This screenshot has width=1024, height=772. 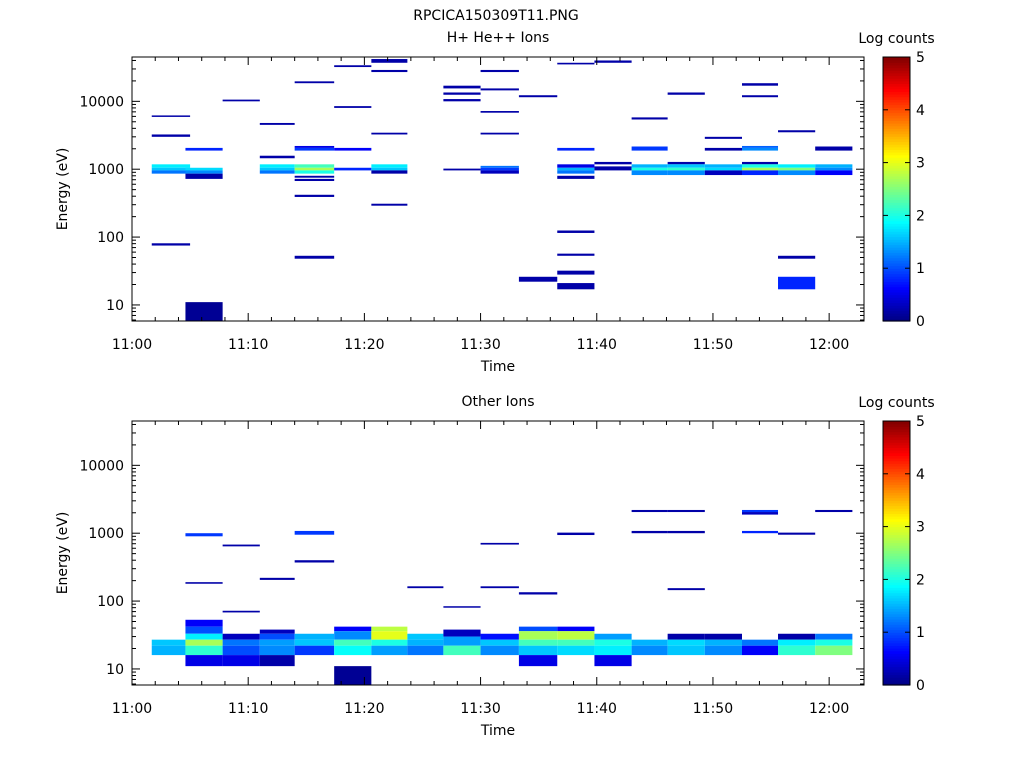 I want to click on y-tick-label: 10000, so click(x=101, y=466).